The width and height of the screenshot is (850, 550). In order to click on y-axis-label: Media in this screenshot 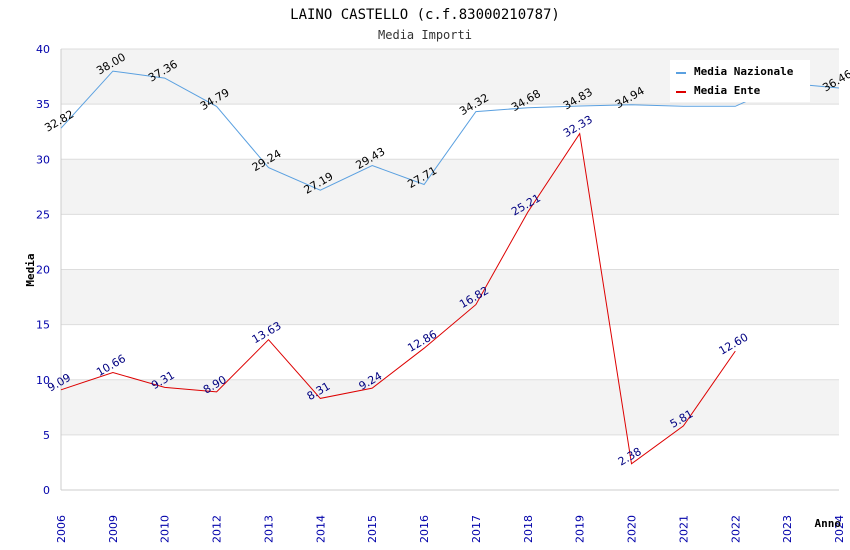, I will do `click(30, 269)`.